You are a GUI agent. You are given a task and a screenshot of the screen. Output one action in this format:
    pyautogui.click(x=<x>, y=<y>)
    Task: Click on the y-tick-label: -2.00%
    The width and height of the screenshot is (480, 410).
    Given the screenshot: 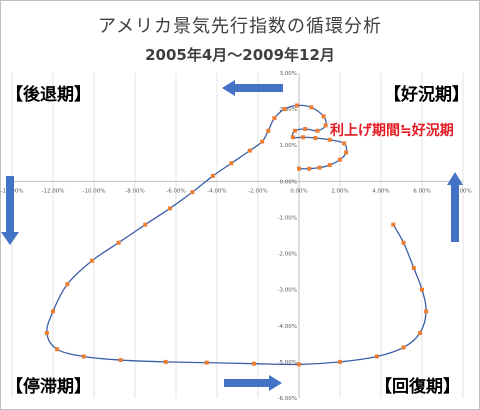 What is the action you would take?
    pyautogui.click(x=287, y=255)
    